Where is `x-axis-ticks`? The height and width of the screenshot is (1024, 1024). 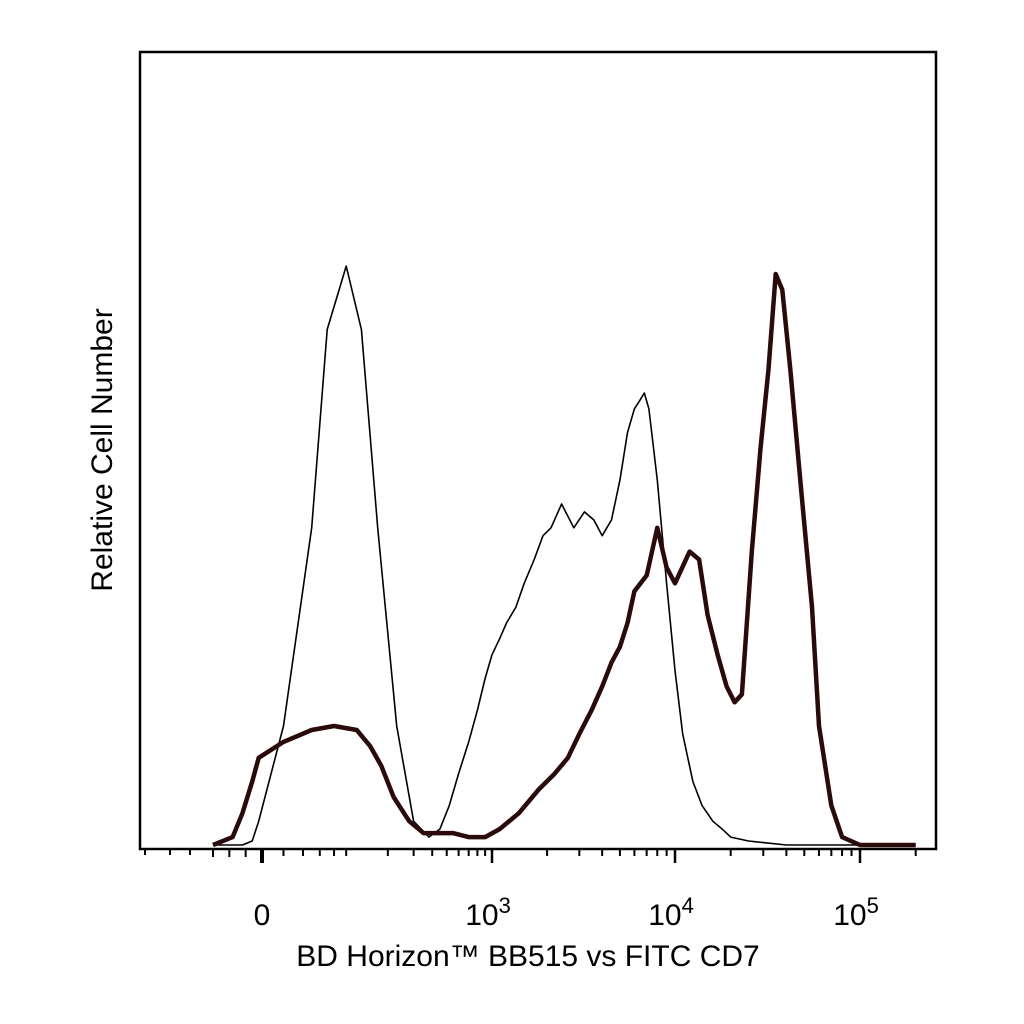 x-axis-ticks is located at coordinates (530, 856).